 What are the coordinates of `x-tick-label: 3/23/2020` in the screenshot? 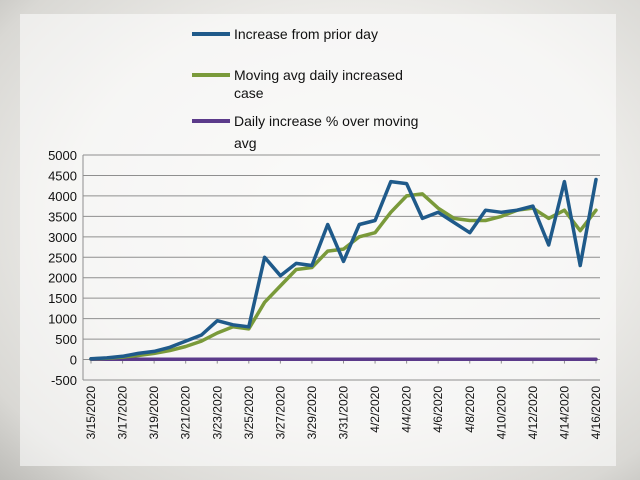 It's located at (217, 413).